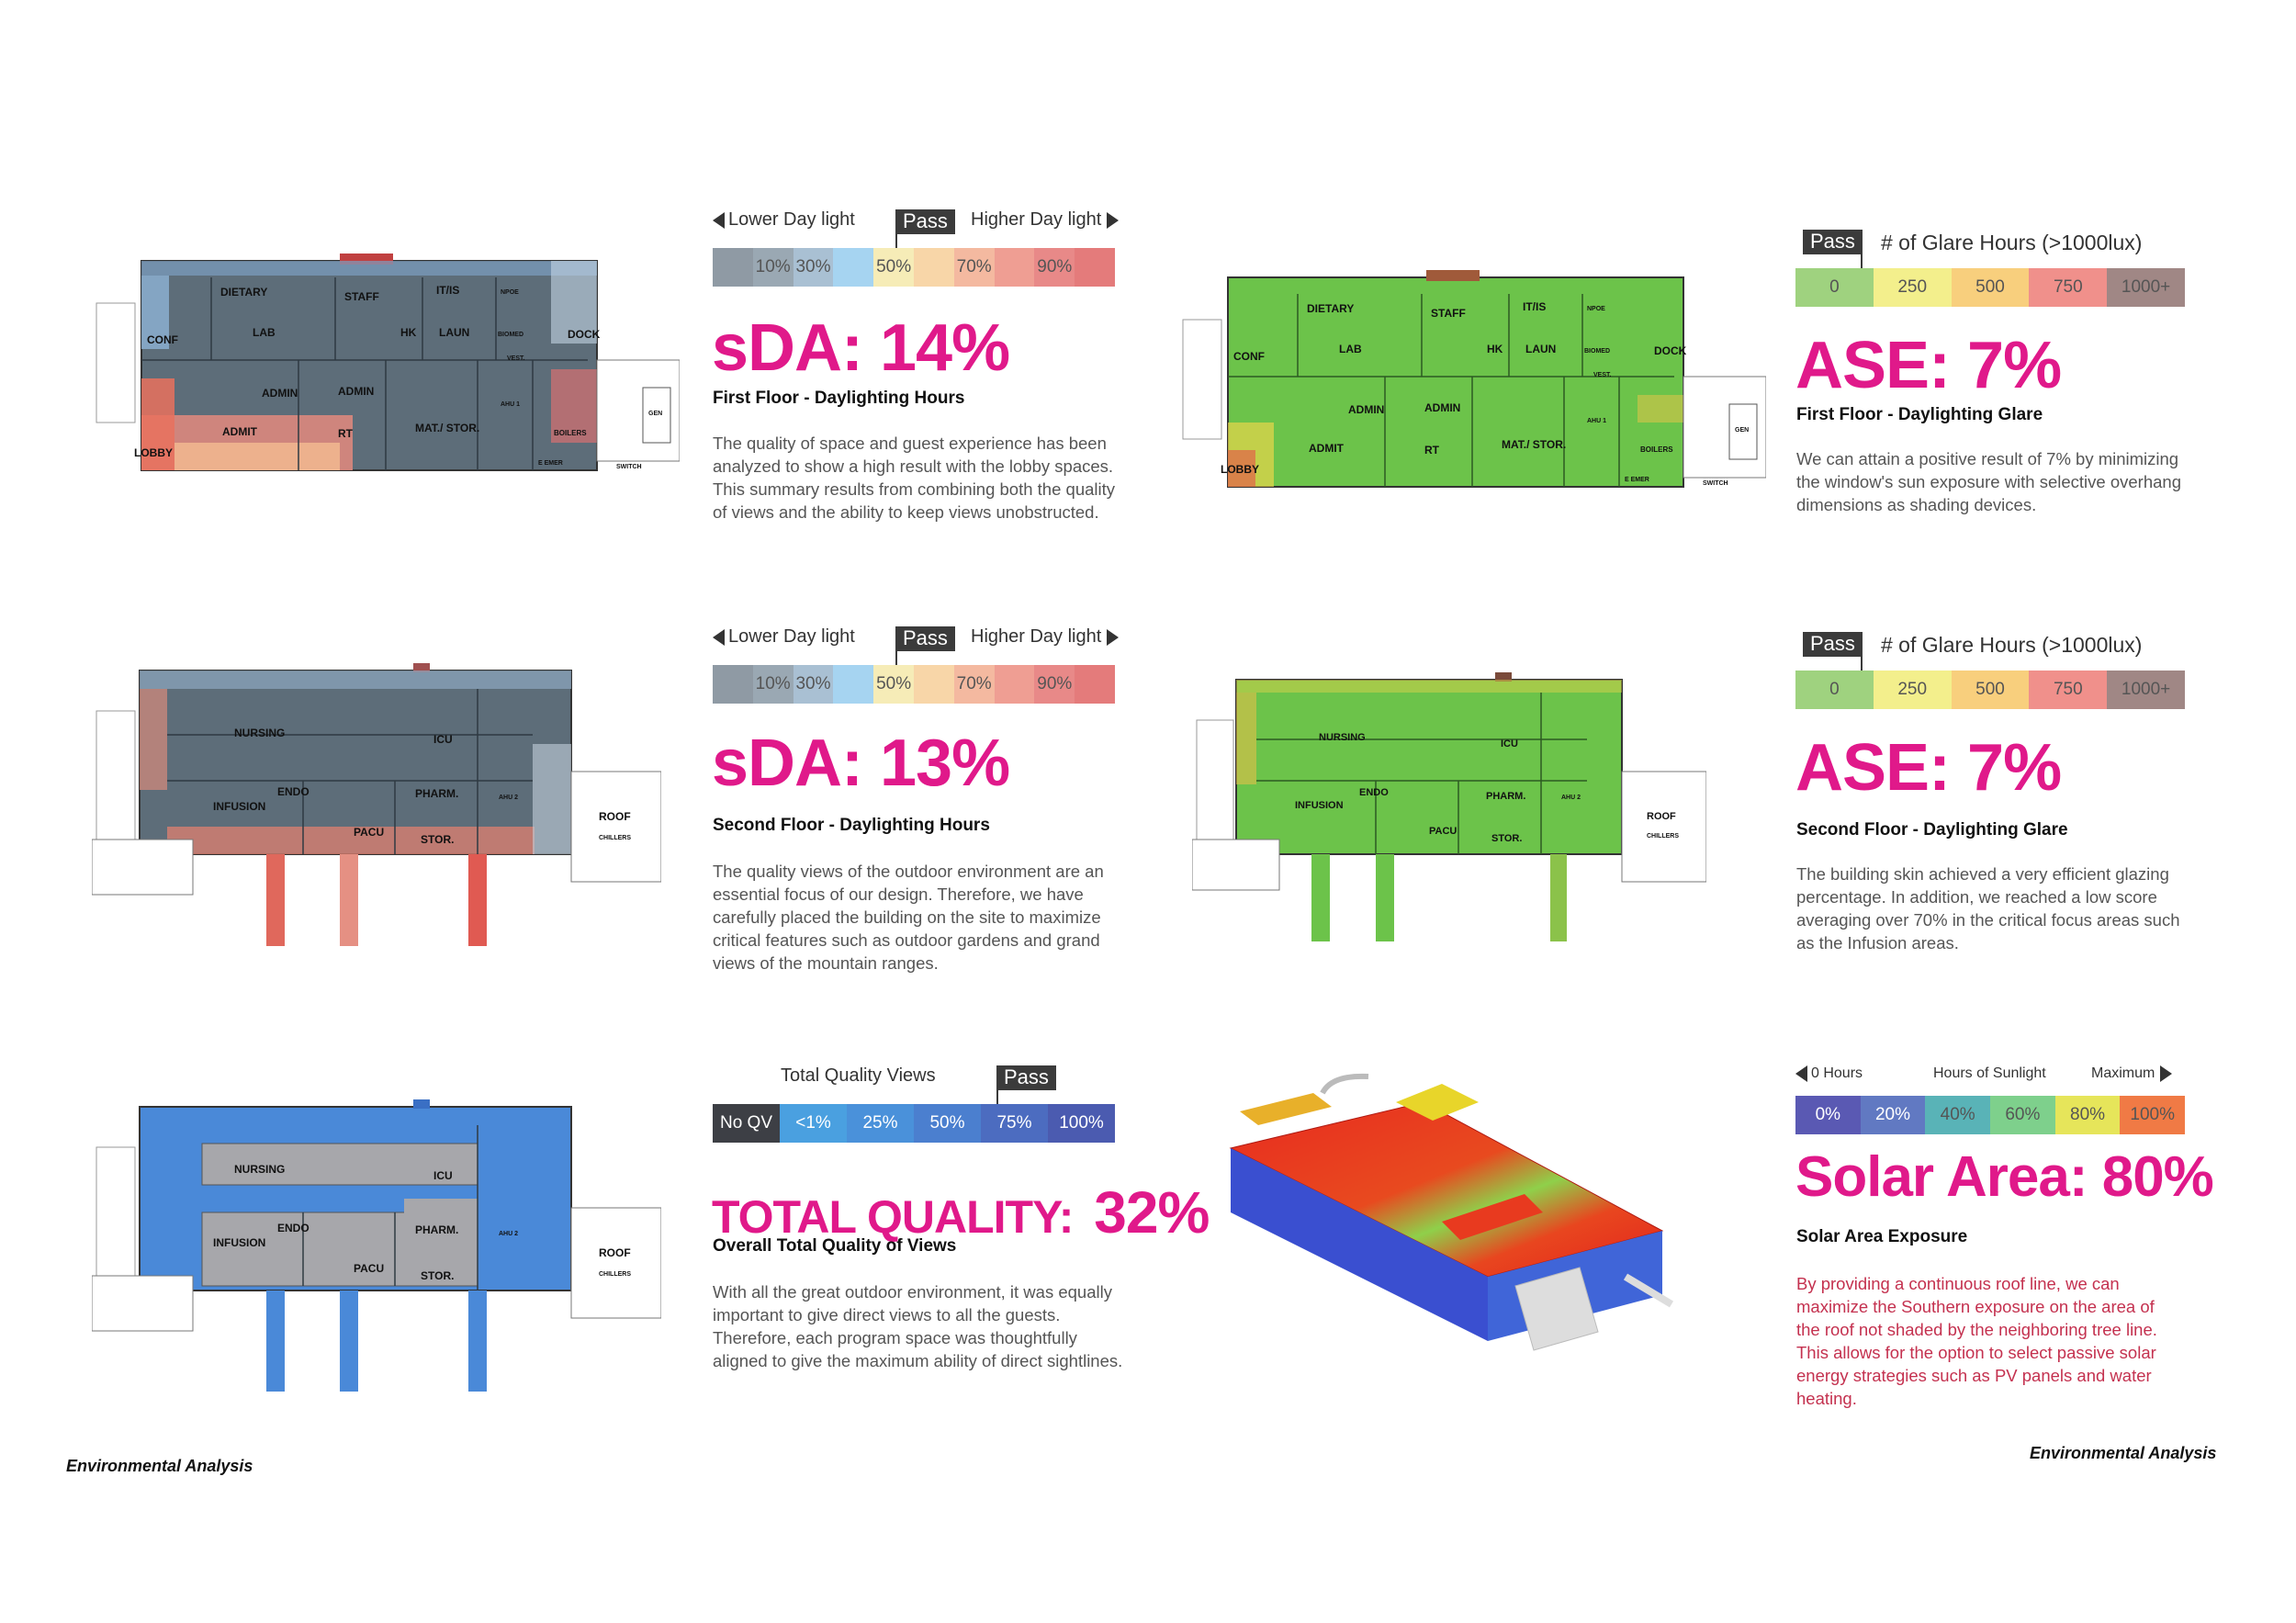  I want to click on arrow-right-icon, so click(2166, 1073).